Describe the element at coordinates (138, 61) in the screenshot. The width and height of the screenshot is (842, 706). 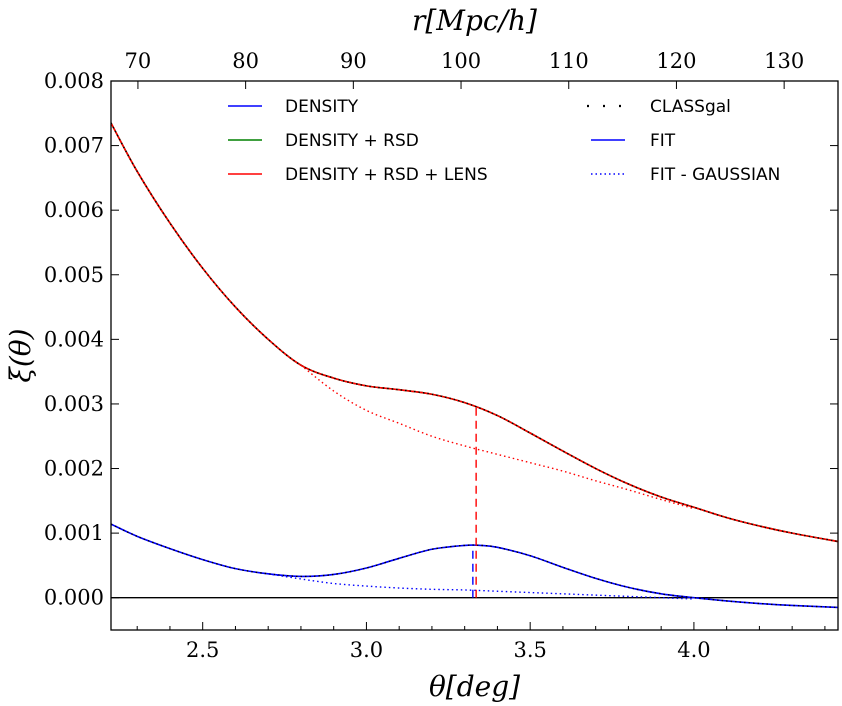
I see `x2-tick-label: 70` at that location.